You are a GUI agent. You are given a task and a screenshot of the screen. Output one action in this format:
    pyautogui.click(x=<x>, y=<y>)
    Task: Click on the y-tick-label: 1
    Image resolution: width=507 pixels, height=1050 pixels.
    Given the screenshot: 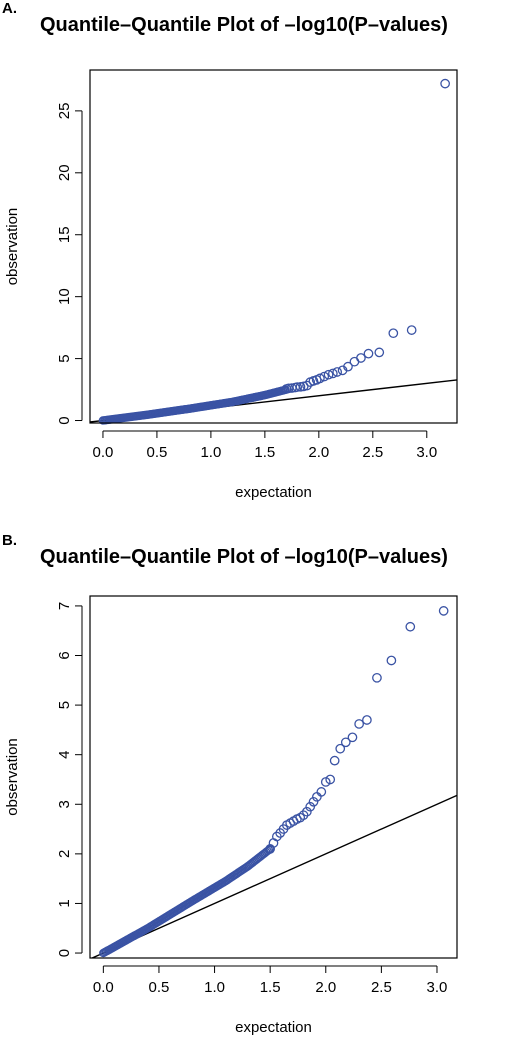 What is the action you would take?
    pyautogui.click(x=64, y=903)
    